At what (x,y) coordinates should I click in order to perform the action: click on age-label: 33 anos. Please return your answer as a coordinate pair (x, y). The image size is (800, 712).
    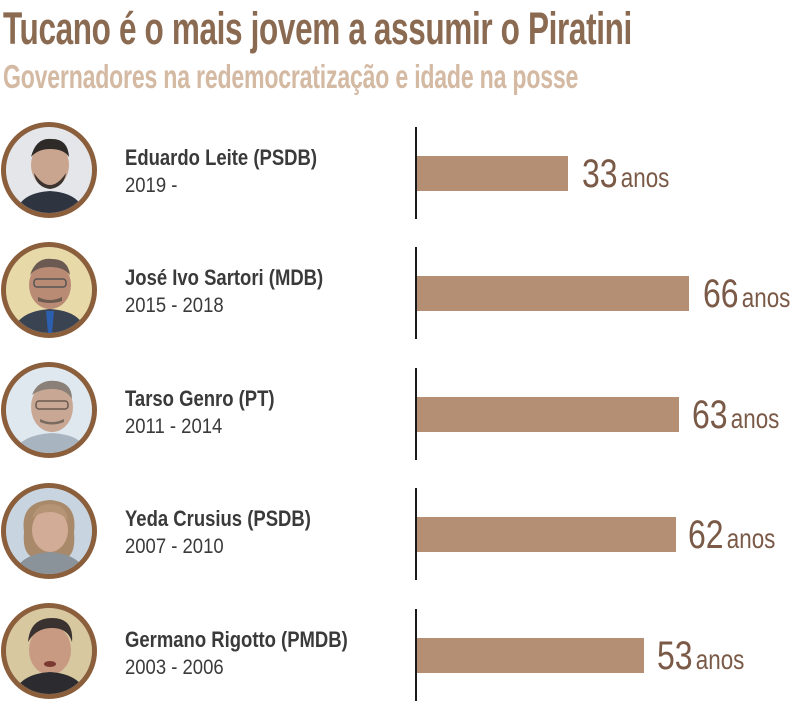
    Looking at the image, I should click on (625, 176).